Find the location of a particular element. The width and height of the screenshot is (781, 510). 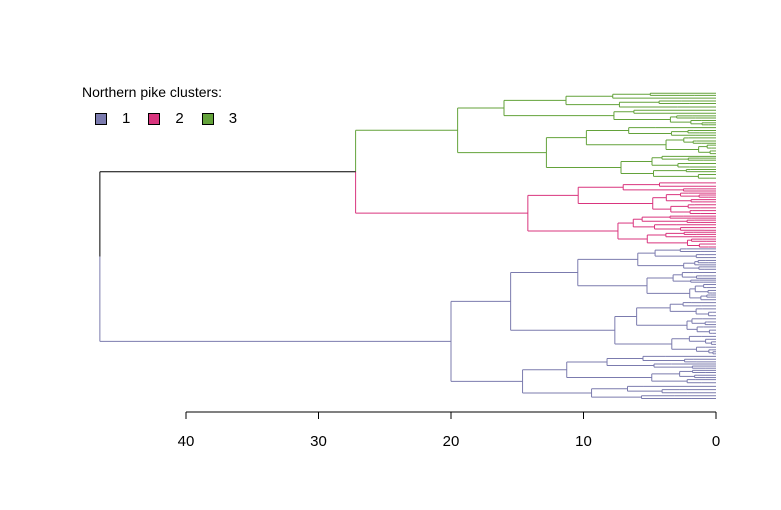

legend: 1 2 3 is located at coordinates (175, 118).